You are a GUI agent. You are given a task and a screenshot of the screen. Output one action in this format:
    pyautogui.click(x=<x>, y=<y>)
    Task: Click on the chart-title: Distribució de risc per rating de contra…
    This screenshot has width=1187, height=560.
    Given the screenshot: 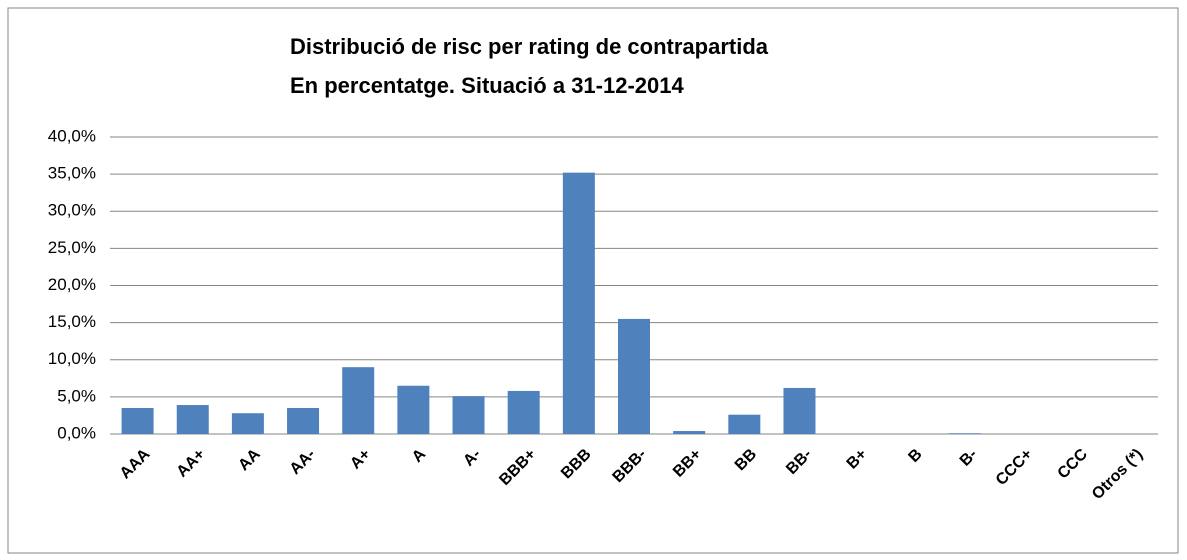 What is the action you would take?
    pyautogui.click(x=529, y=46)
    